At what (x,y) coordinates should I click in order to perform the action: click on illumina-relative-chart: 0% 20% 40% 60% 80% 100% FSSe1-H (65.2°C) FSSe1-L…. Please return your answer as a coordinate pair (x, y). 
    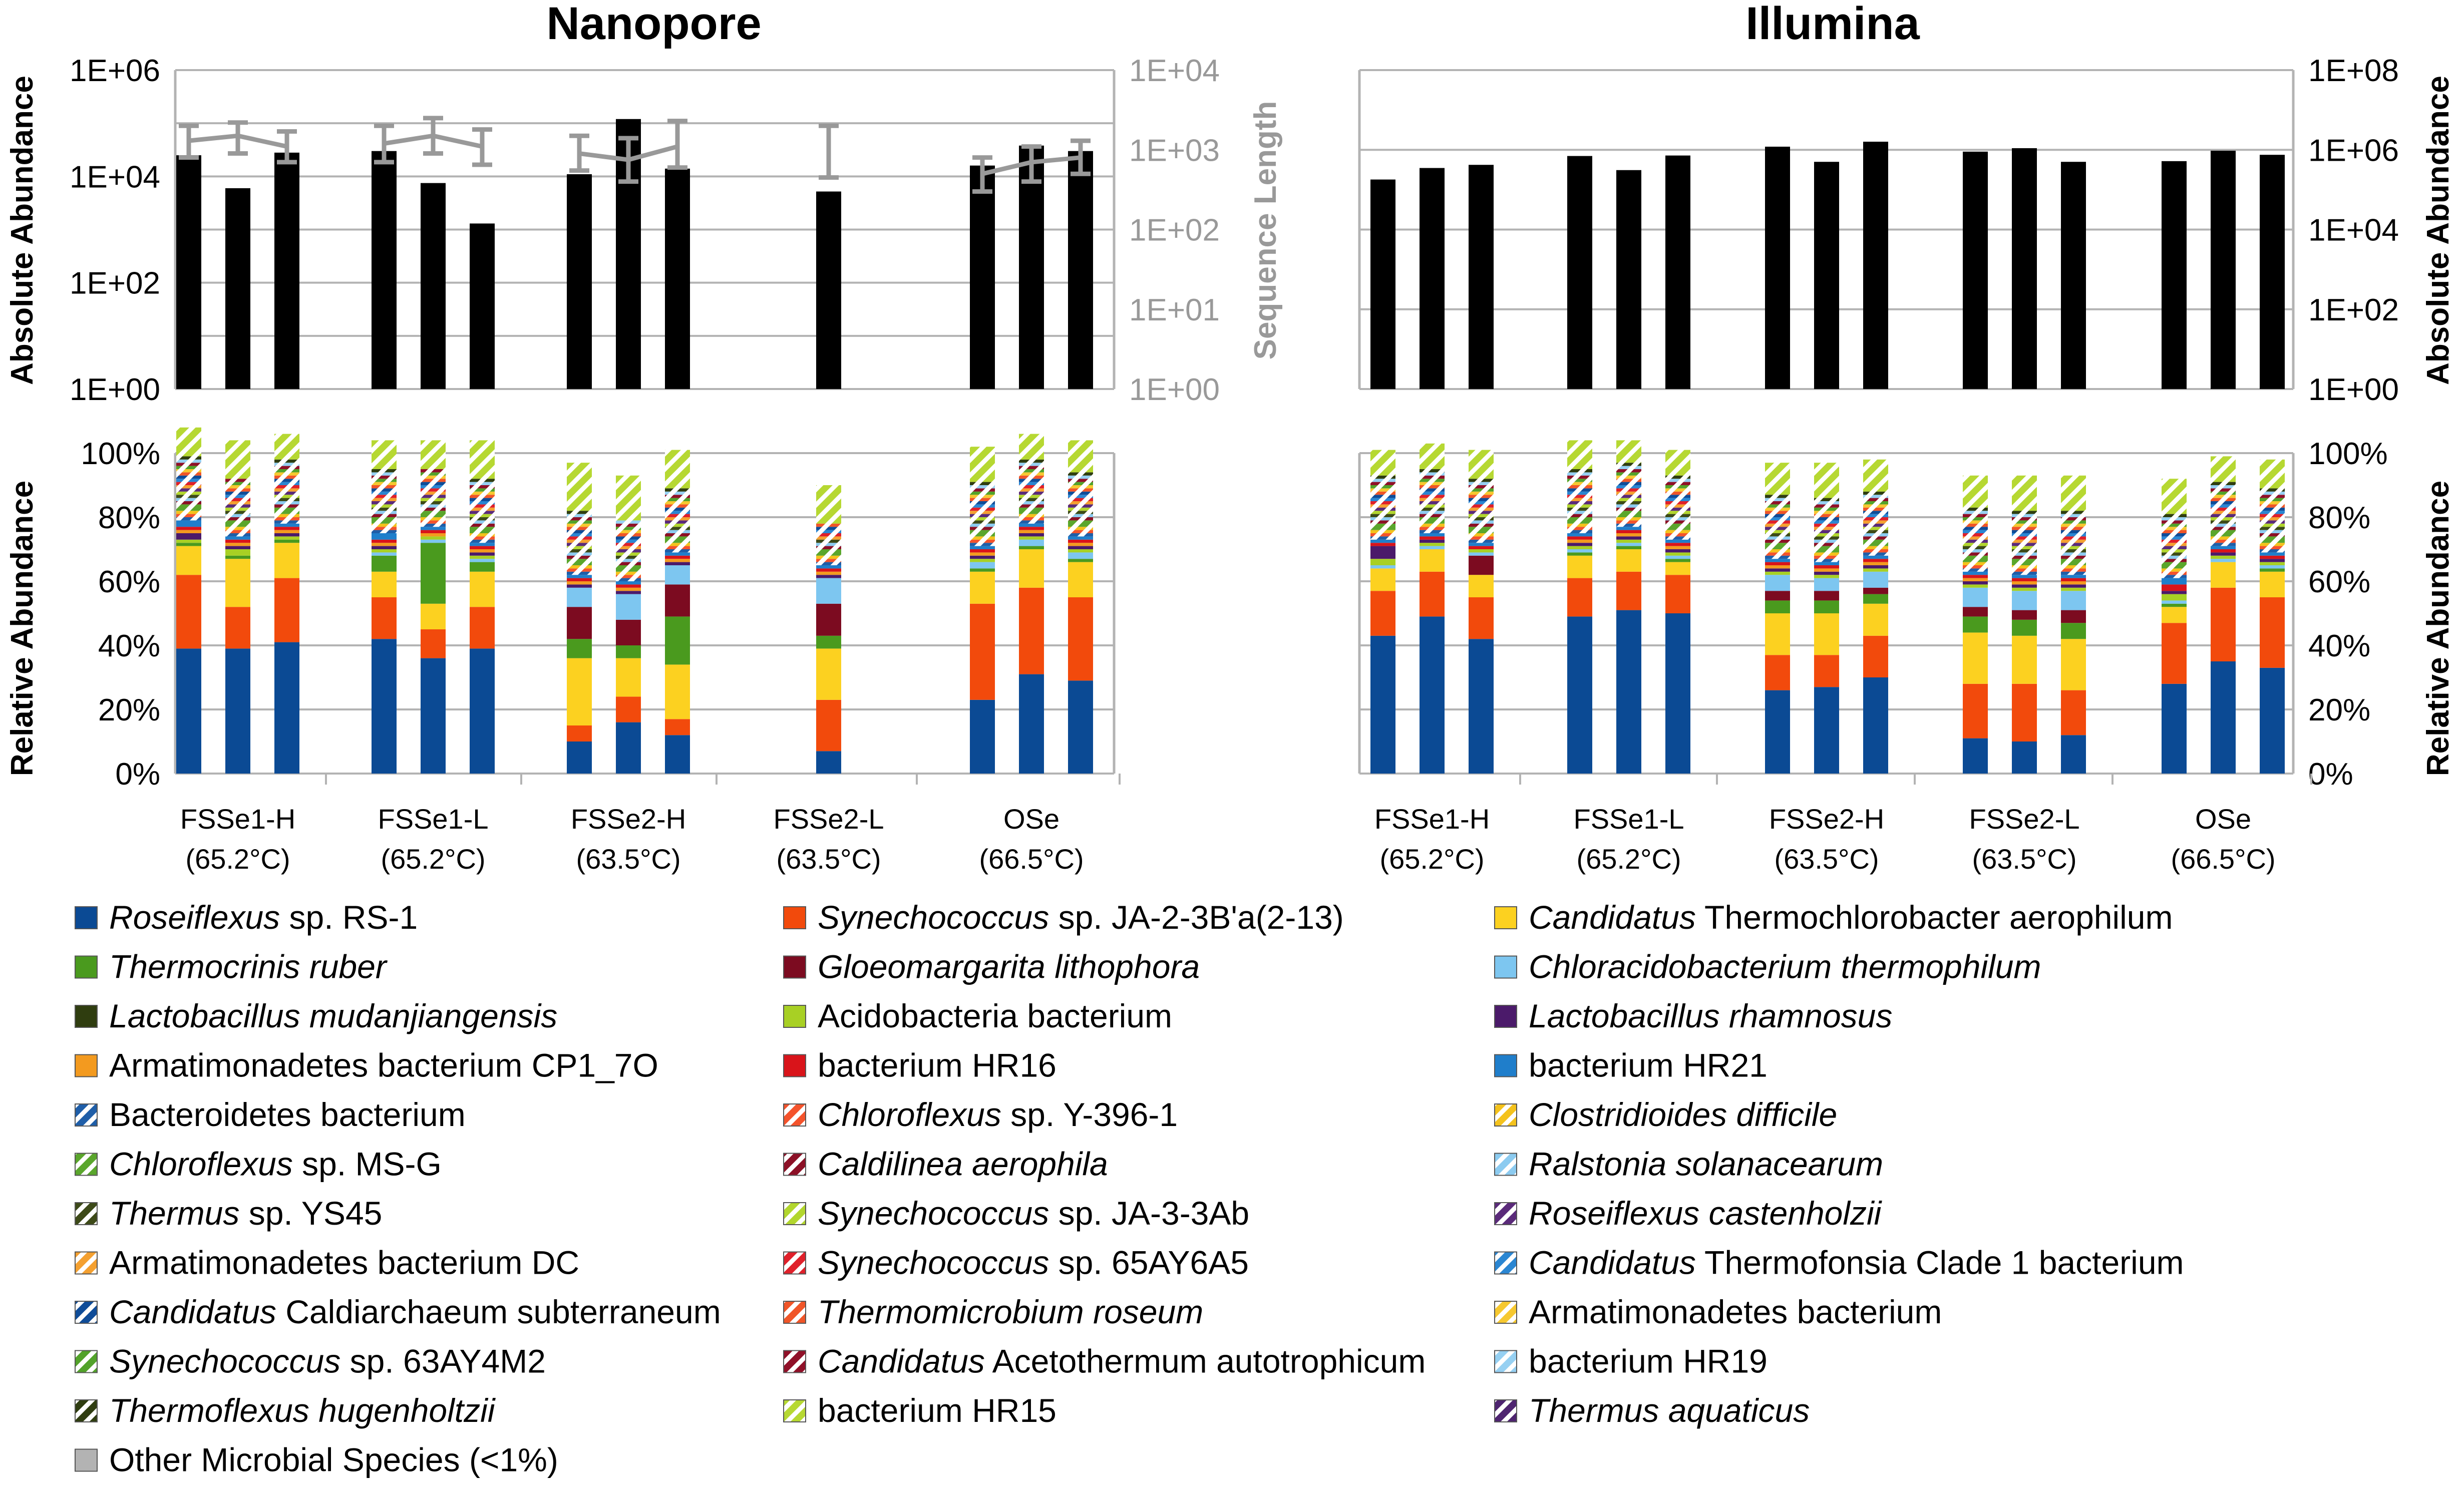
    Looking at the image, I should click on (1873, 656).